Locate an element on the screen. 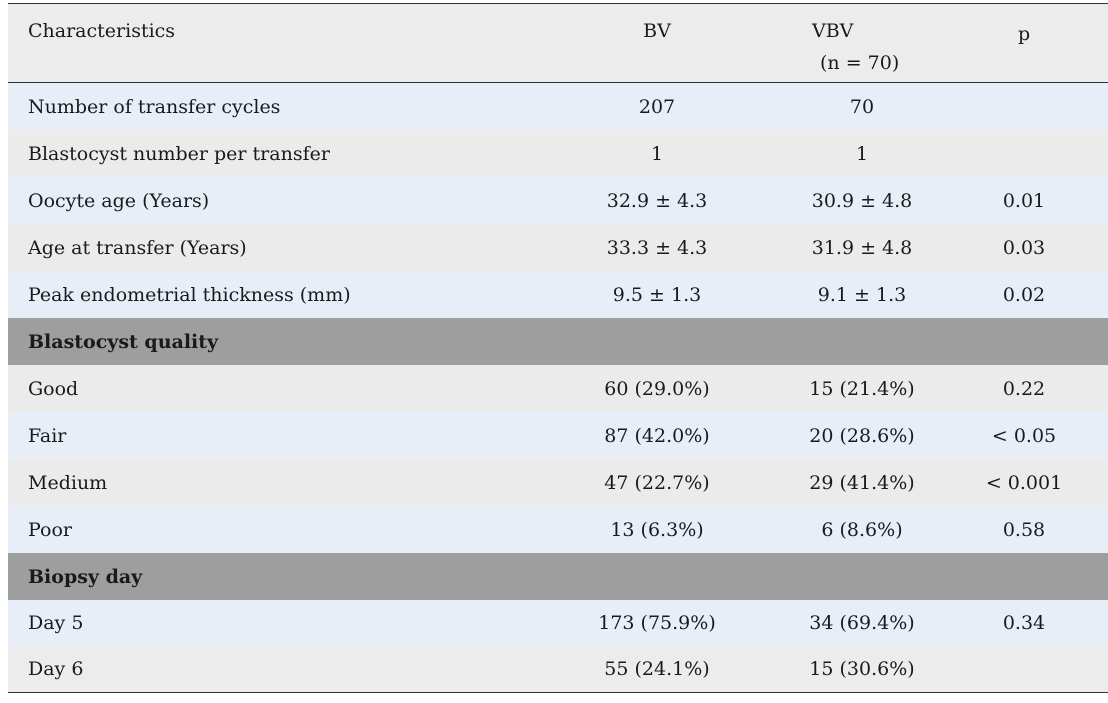 The height and width of the screenshot is (703, 1108). row-bv: 207 is located at coordinates (657, 106).